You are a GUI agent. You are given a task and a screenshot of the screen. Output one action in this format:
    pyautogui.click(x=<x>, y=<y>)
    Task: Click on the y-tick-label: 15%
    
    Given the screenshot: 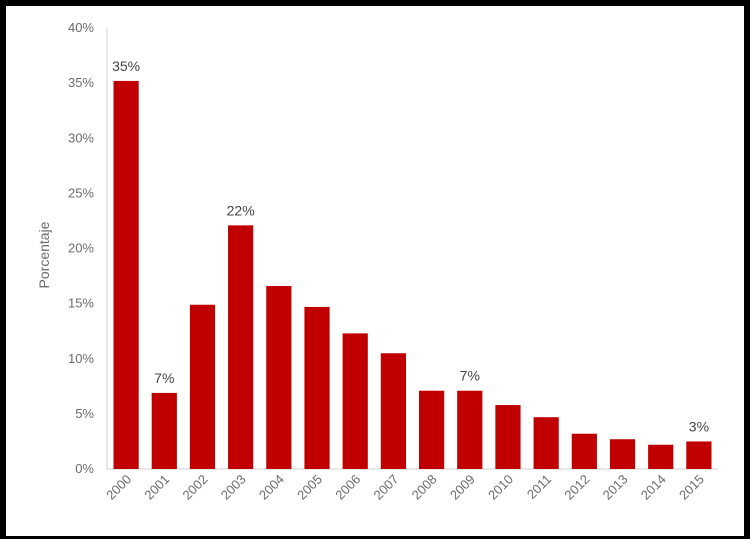 What is the action you would take?
    pyautogui.click(x=81, y=303)
    